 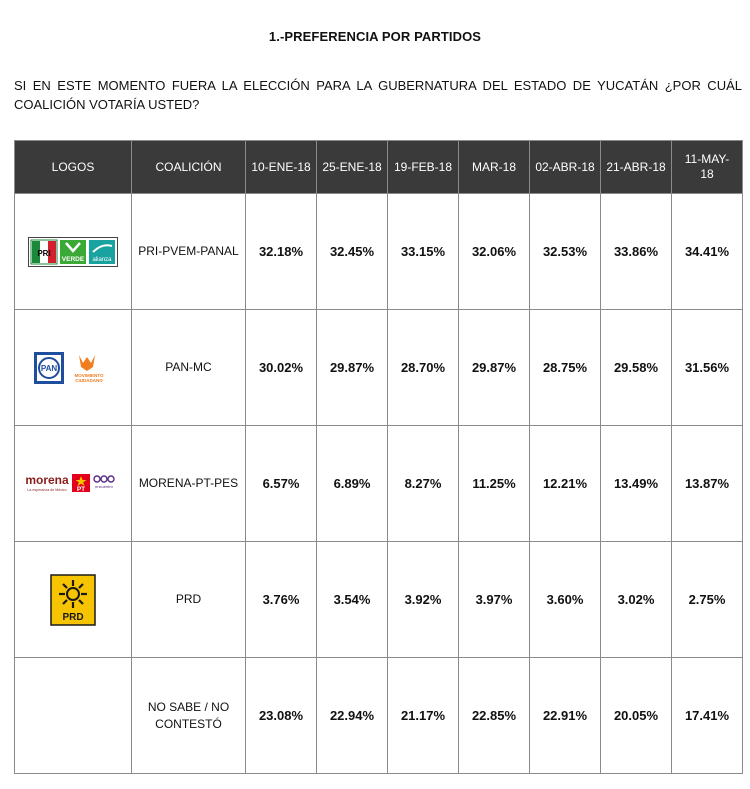 I want to click on percentage-cell: 3.02%, so click(x=636, y=599).